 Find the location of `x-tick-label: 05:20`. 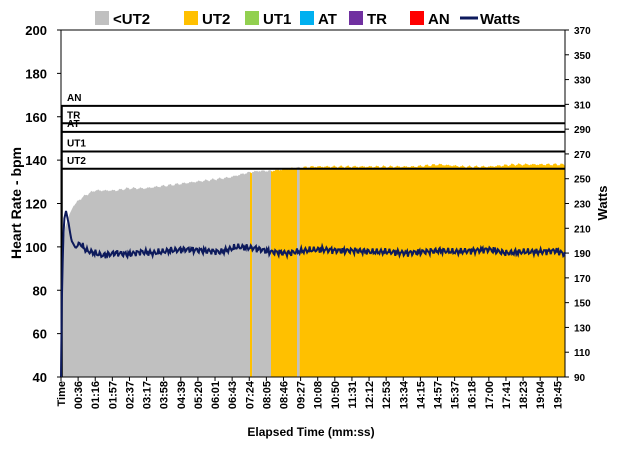

x-tick-label: 05:20 is located at coordinates (199, 395).